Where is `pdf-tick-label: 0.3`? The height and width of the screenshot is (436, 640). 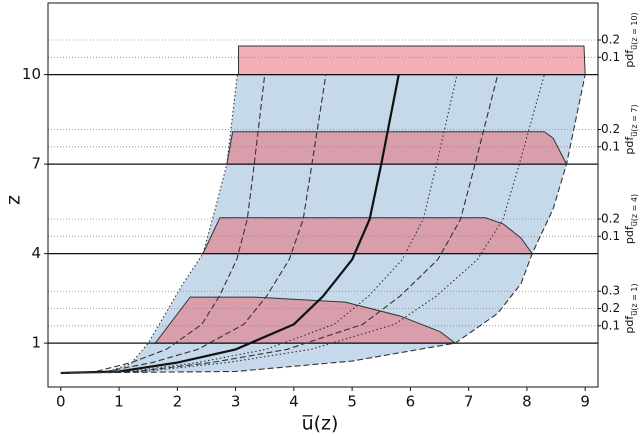 pdf-tick-label: 0.3 is located at coordinates (610, 291).